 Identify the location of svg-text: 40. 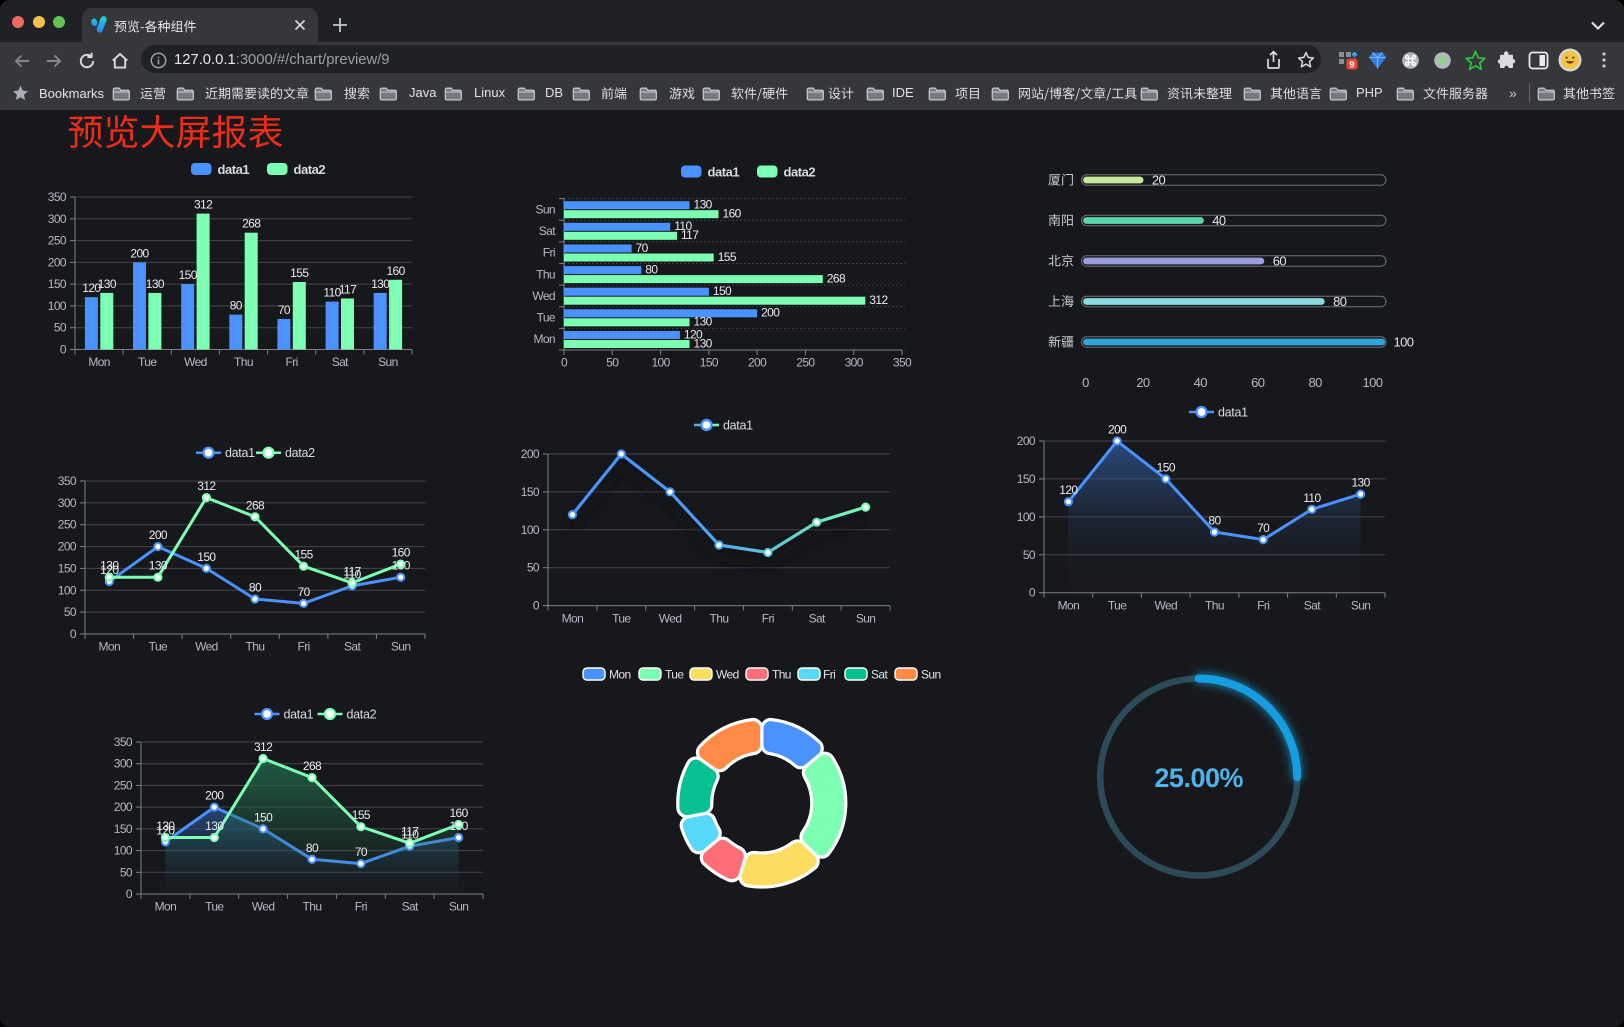
(1219, 220).